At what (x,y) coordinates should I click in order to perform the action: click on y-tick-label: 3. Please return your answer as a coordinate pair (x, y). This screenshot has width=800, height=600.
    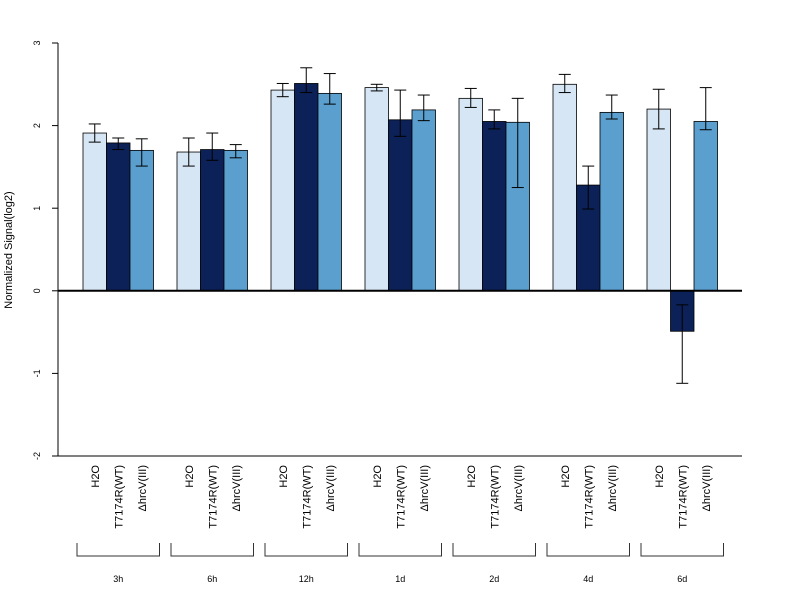
    Looking at the image, I should click on (37, 42).